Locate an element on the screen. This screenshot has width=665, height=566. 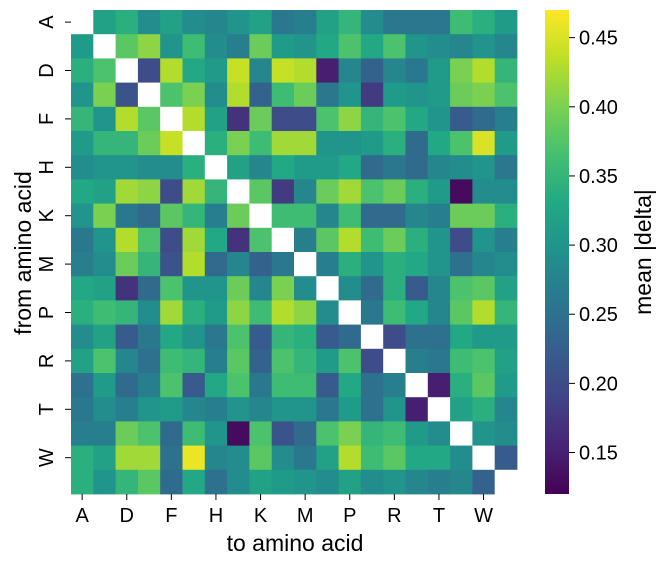
heatmap-cell-T-I is located at coordinates (238, 409).